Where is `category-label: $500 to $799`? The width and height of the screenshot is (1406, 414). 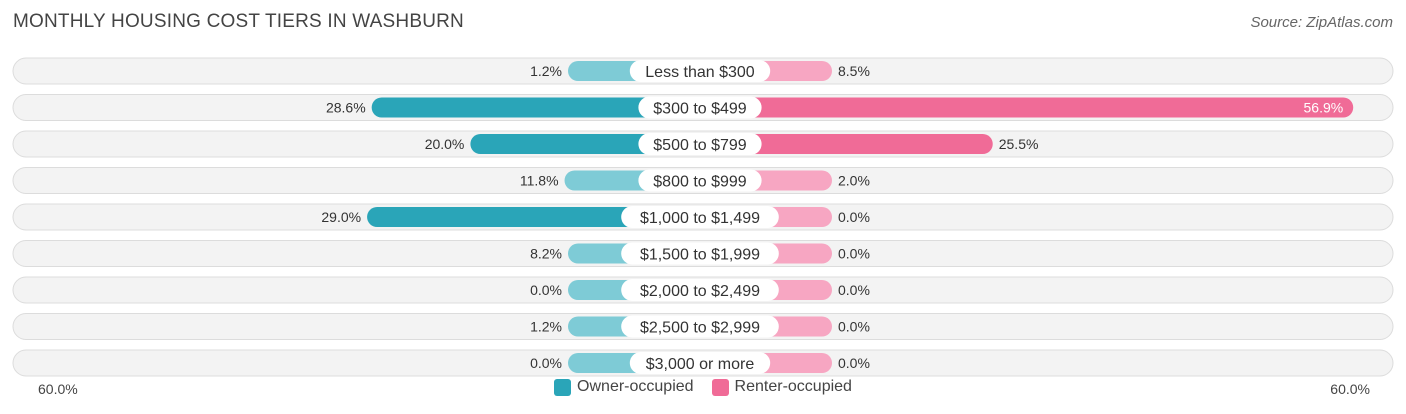 category-label: $500 to $799 is located at coordinates (700, 145).